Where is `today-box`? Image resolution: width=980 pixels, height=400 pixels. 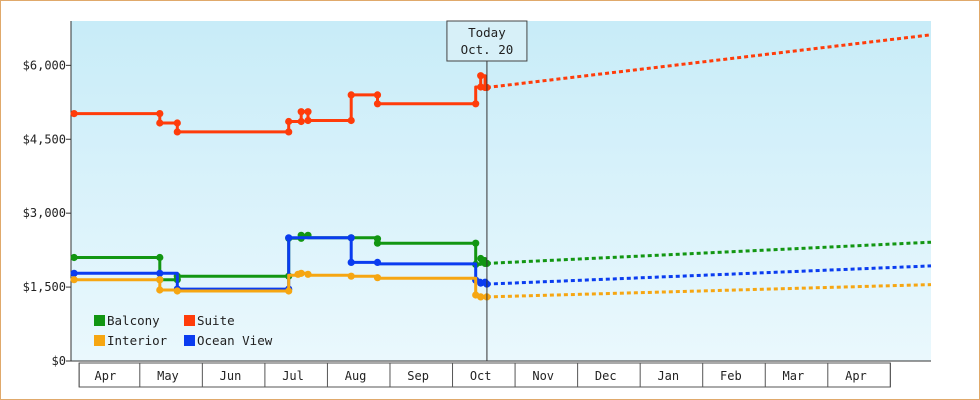
today-box is located at coordinates (487, 41).